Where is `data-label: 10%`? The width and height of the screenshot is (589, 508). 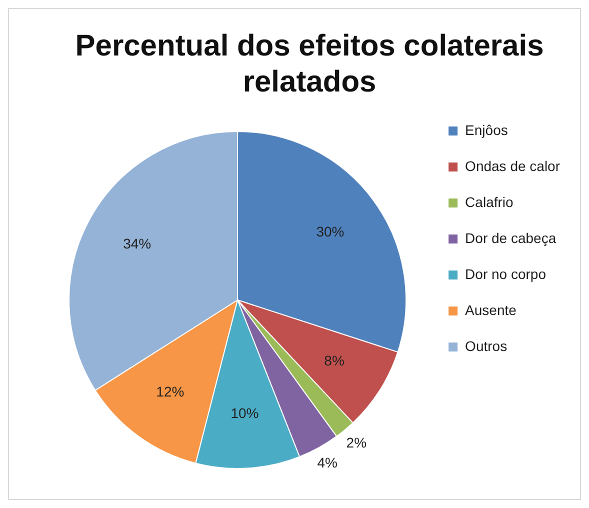
data-label: 10% is located at coordinates (244, 413).